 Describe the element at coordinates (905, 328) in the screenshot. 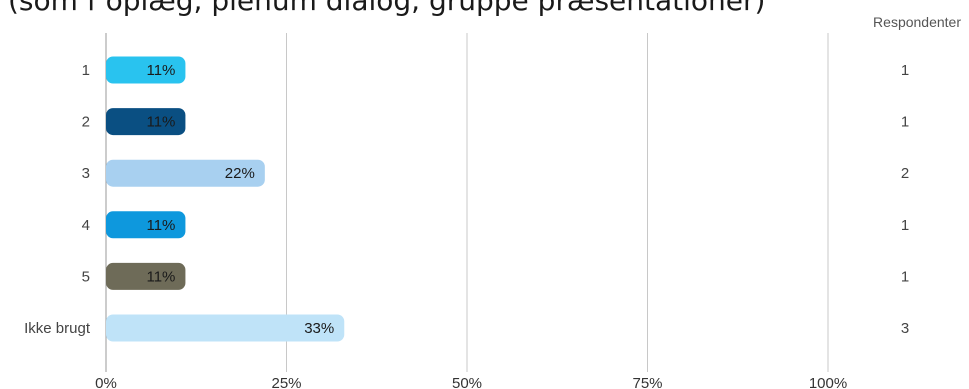

I see `respondent-count: 3` at that location.